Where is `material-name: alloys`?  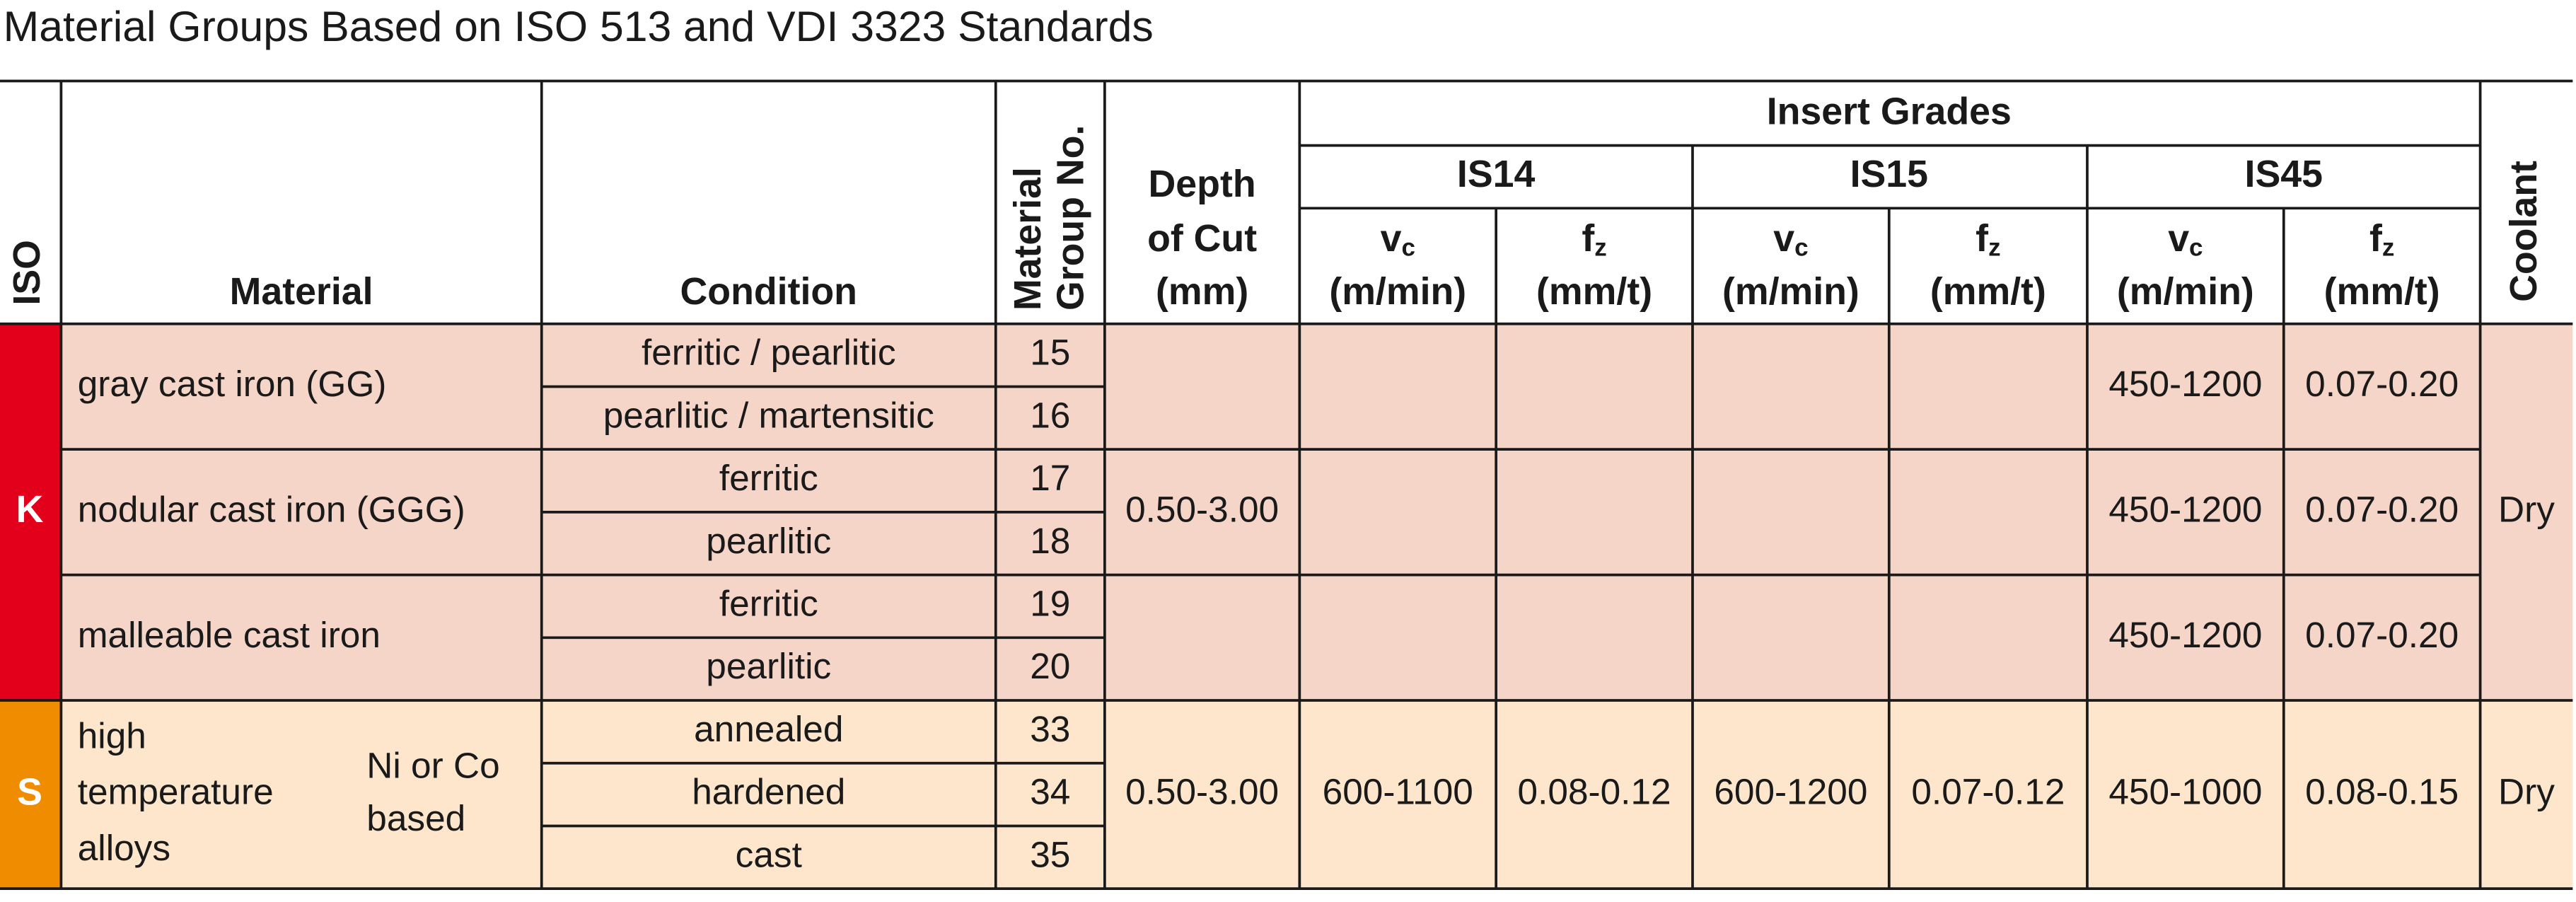
material-name: alloys is located at coordinates (124, 848).